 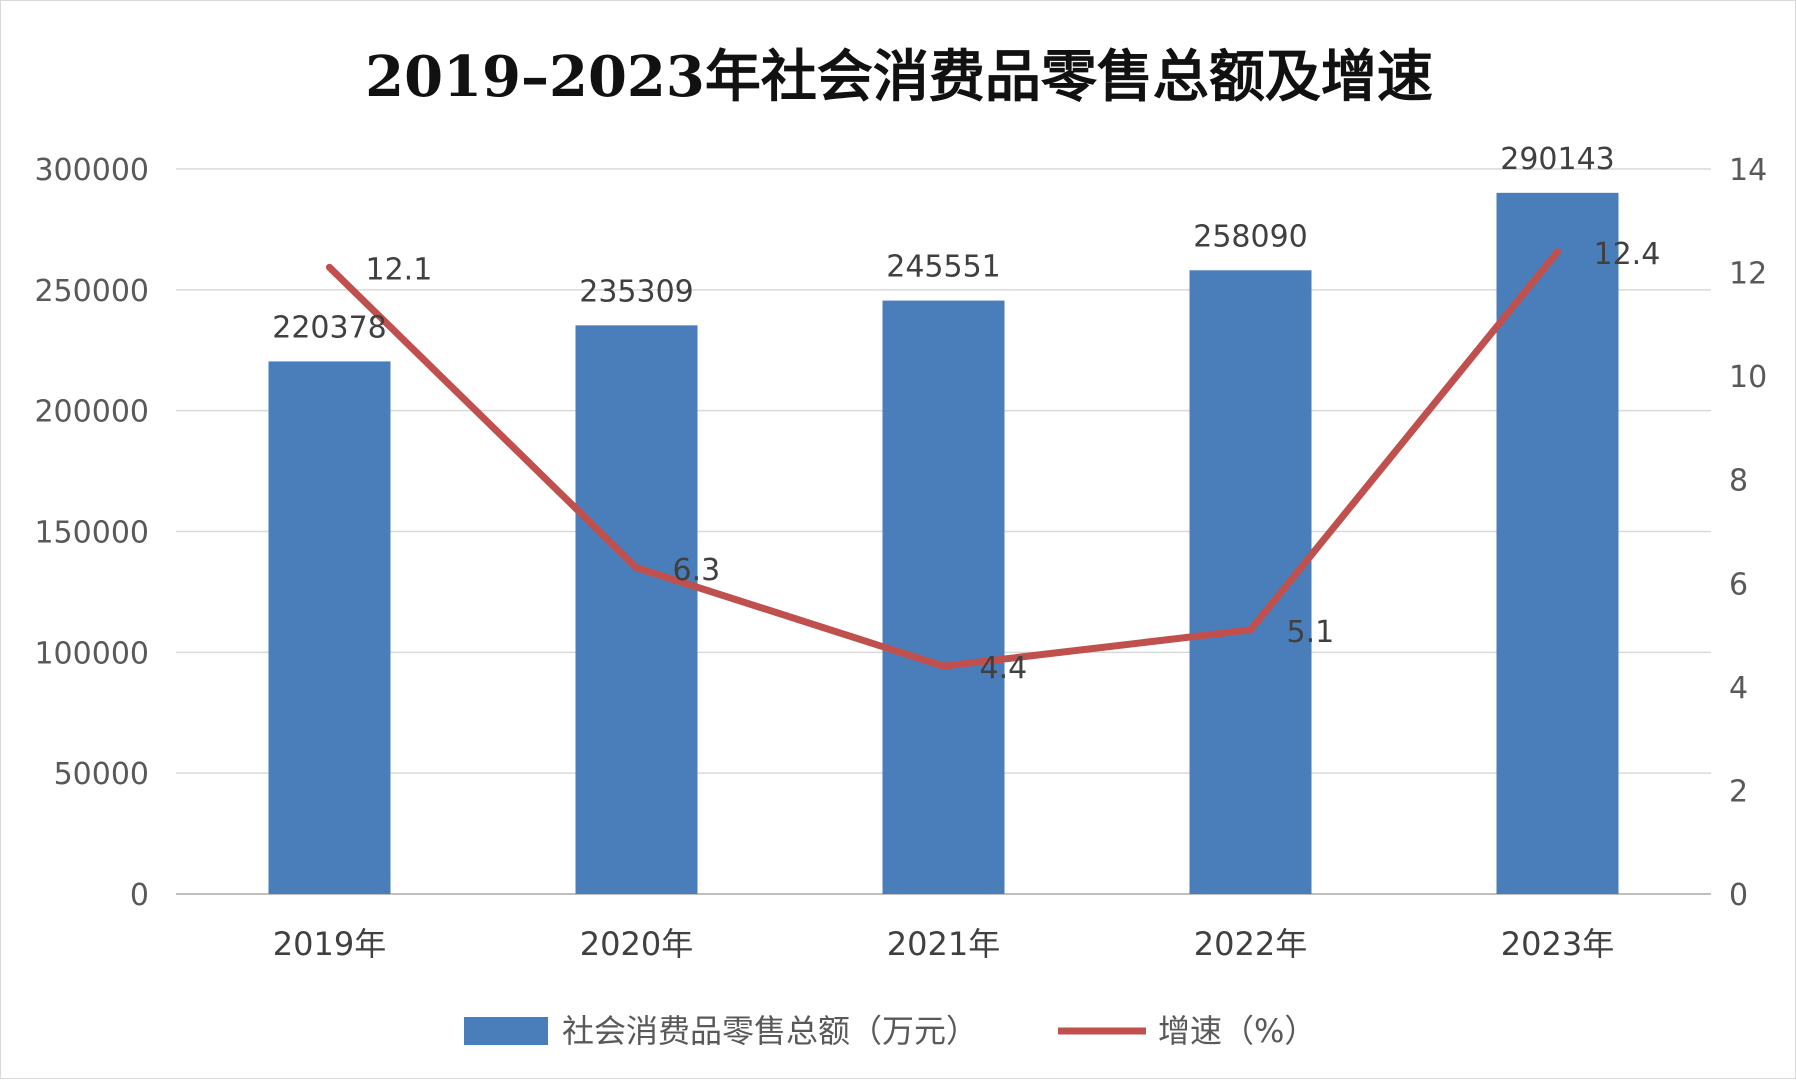 I want to click on bar-2023年, so click(x=1557, y=543).